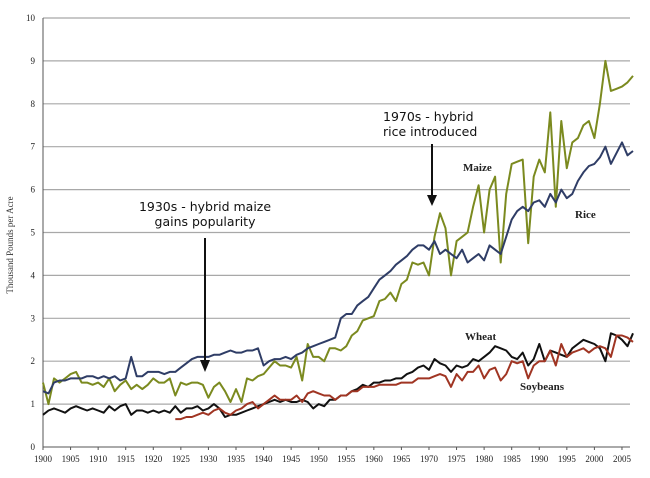 This screenshot has width=650, height=478. I want to click on x-tick-label: 1920, so click(153, 459).